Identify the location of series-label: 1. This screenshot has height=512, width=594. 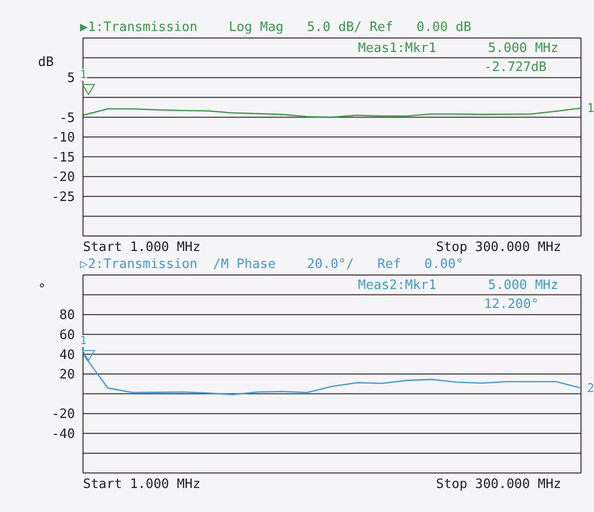
(590, 108).